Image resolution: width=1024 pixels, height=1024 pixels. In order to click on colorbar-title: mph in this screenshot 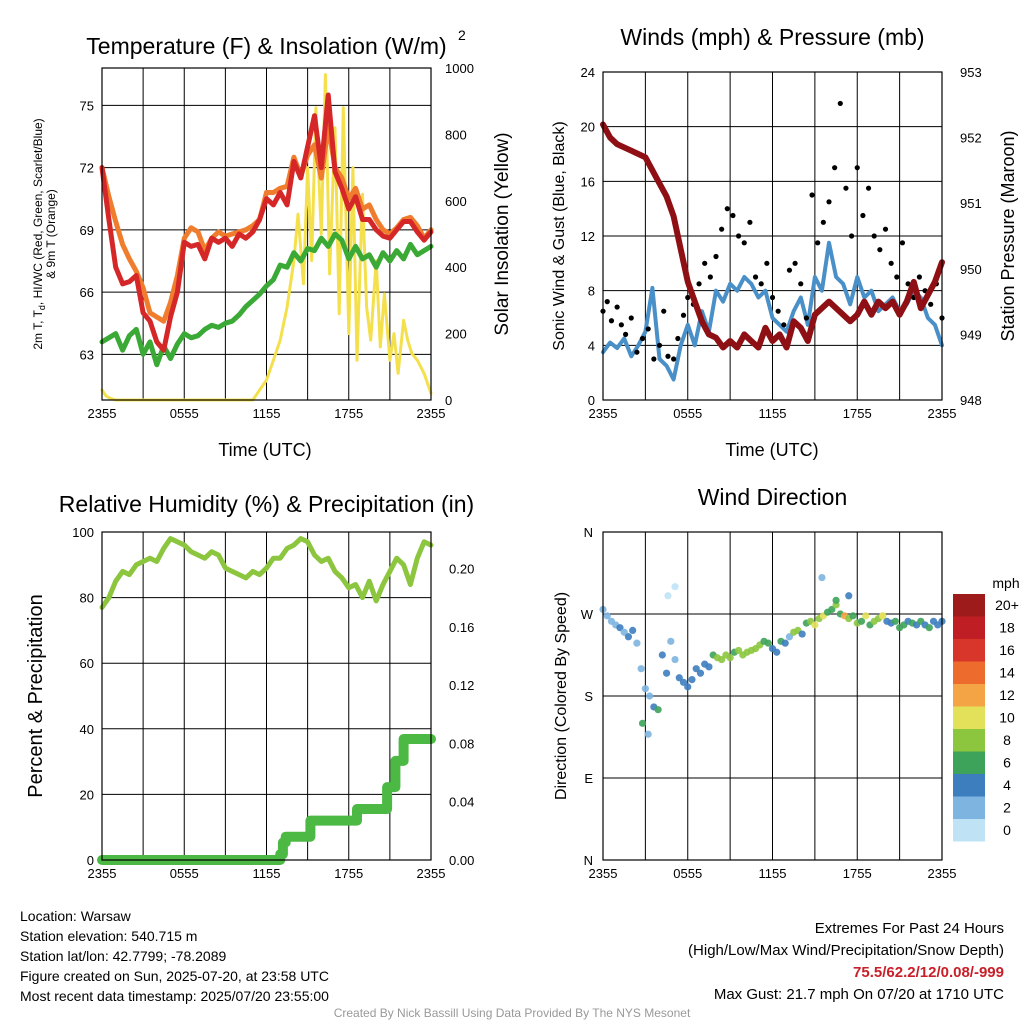, I will do `click(1005, 583)`.